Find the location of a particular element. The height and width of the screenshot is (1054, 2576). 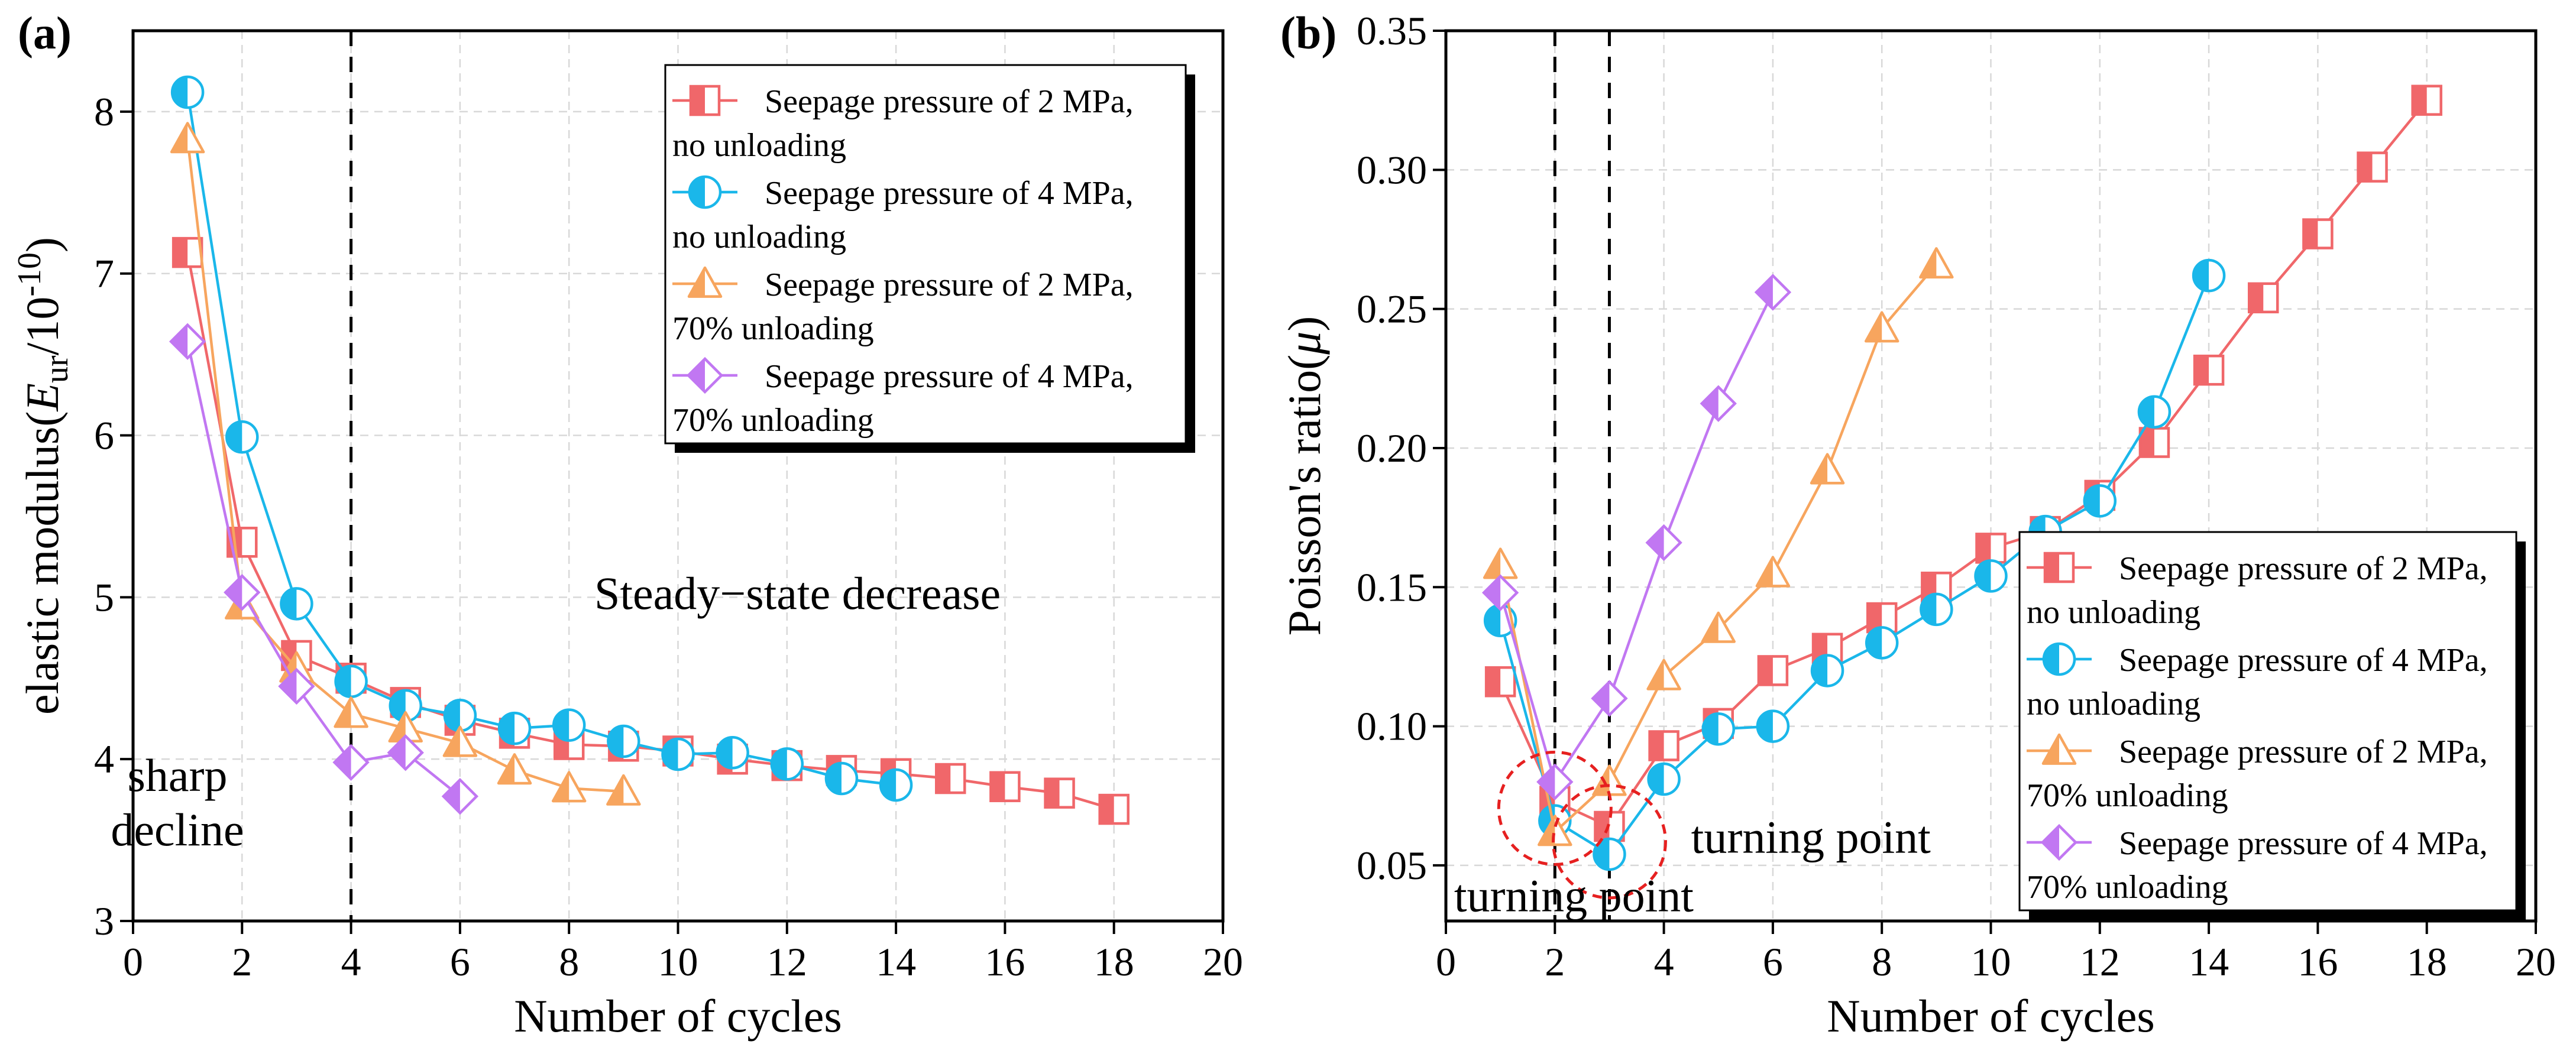

legend-label: Seepage pressure of 2 MPa, is located at coordinates (950, 285).